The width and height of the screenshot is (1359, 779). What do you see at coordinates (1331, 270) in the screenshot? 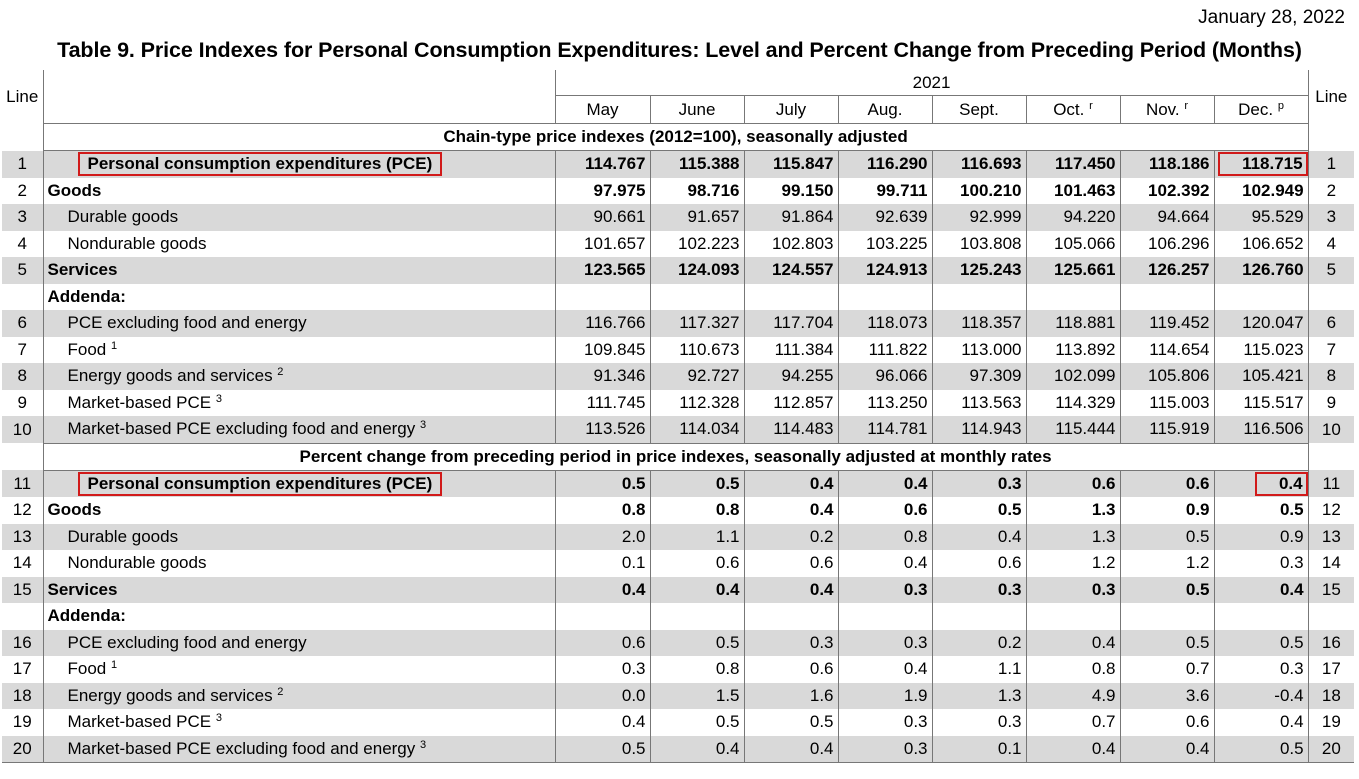
I see `line-number: 5` at bounding box center [1331, 270].